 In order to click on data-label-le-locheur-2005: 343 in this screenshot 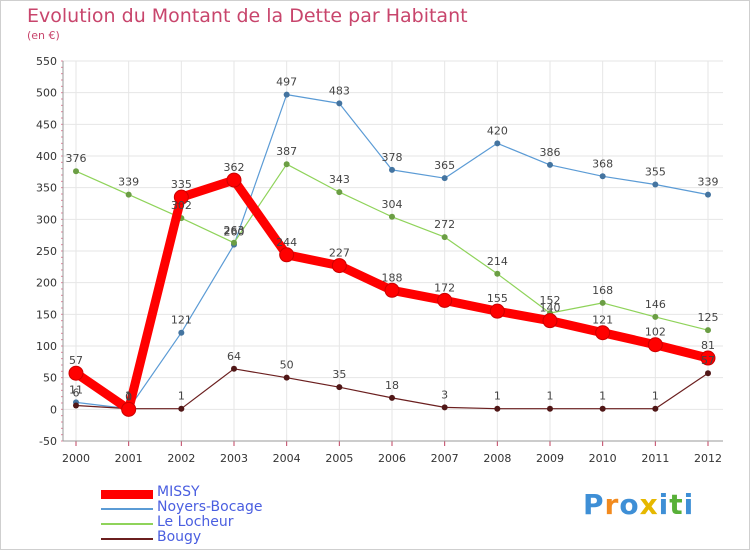, I will do `click(339, 179)`.